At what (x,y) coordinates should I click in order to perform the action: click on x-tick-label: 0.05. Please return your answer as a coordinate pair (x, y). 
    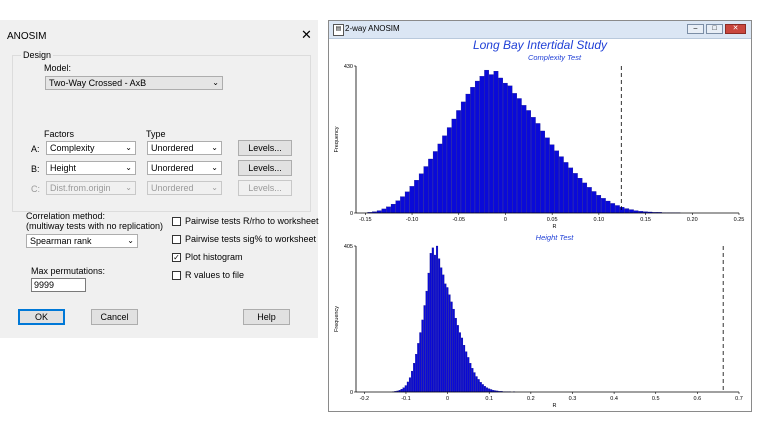
    Looking at the image, I should click on (552, 220).